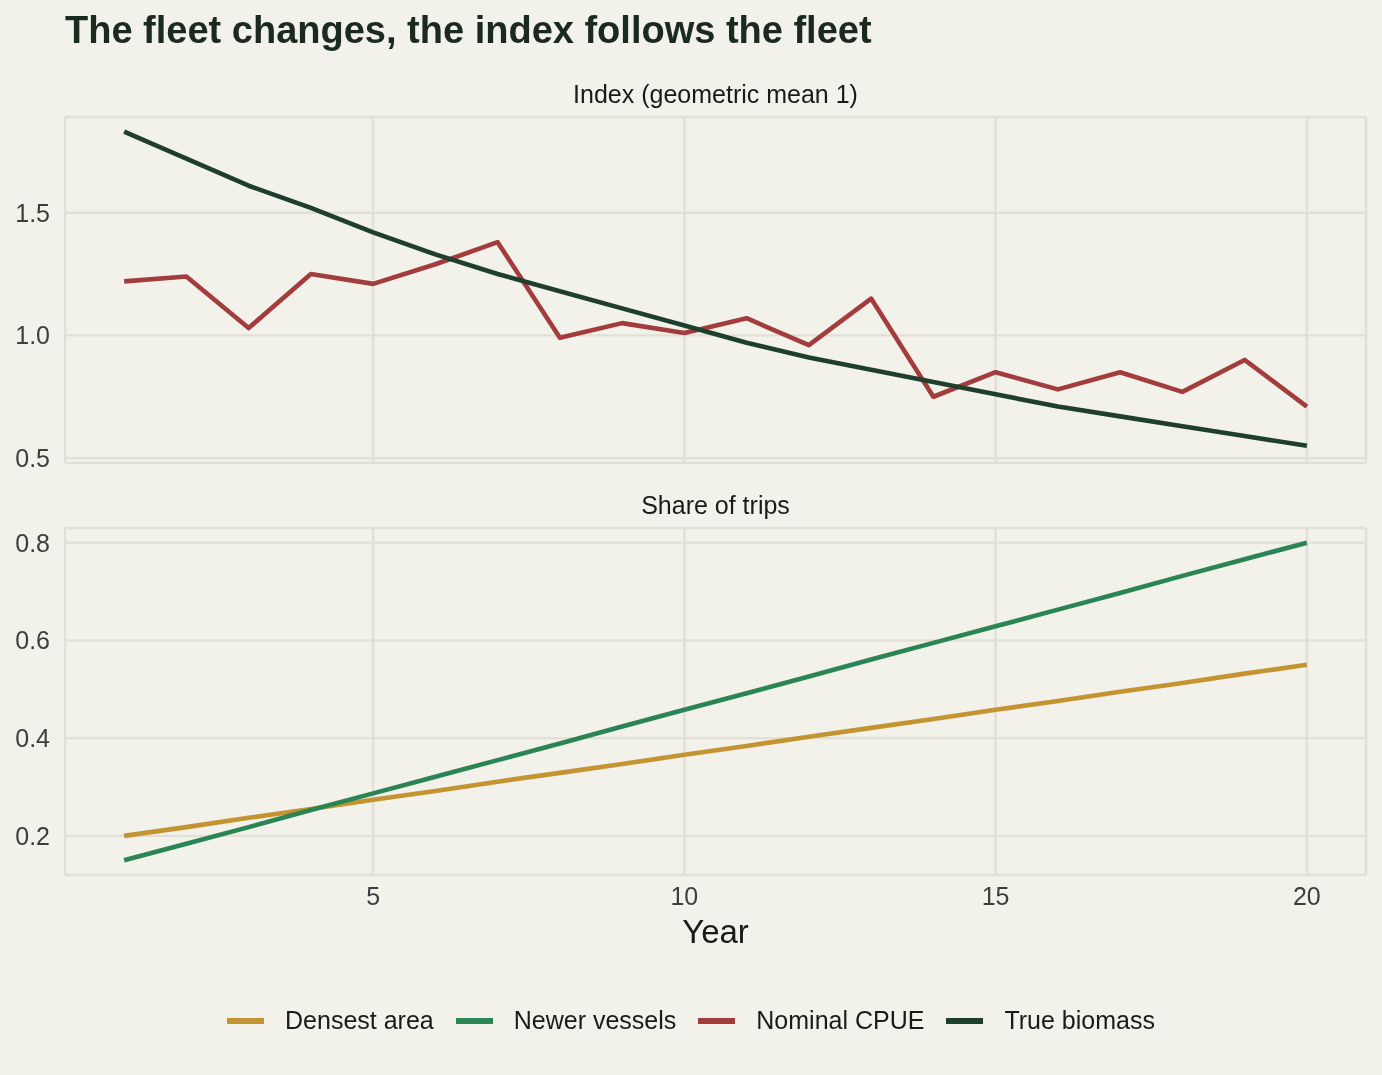 This screenshot has height=1075, width=1382. I want to click on y-tick-label: 0.4, so click(33, 738).